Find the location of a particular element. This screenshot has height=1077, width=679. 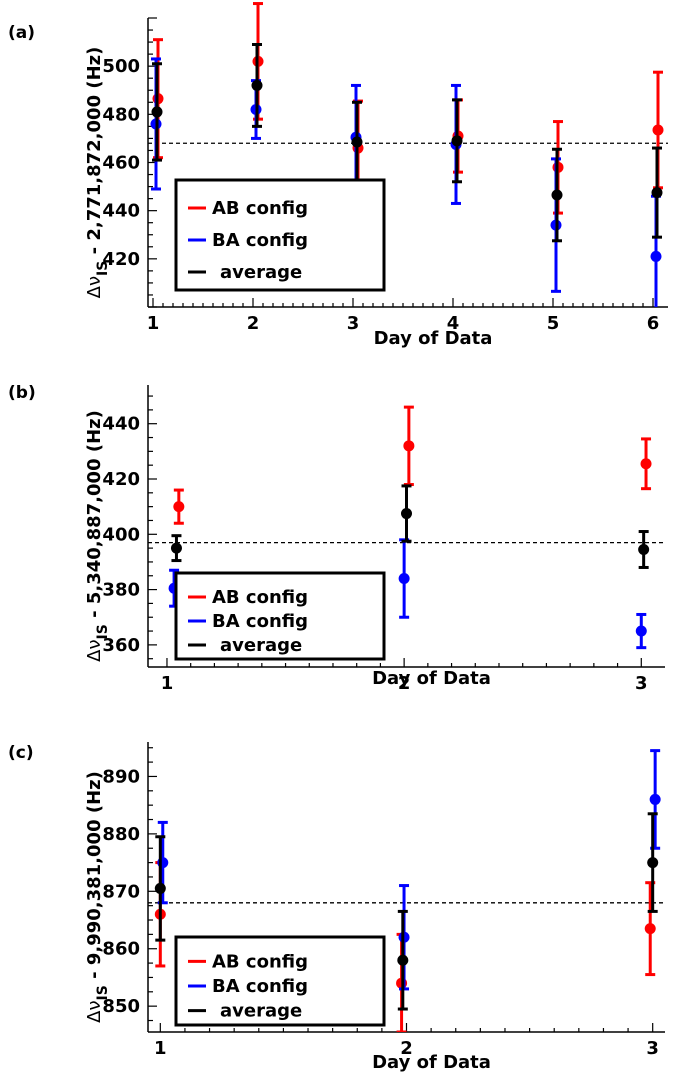

y-axis-title-rest: - 9,990,381,000 (Hz) is located at coordinates (94, 878).